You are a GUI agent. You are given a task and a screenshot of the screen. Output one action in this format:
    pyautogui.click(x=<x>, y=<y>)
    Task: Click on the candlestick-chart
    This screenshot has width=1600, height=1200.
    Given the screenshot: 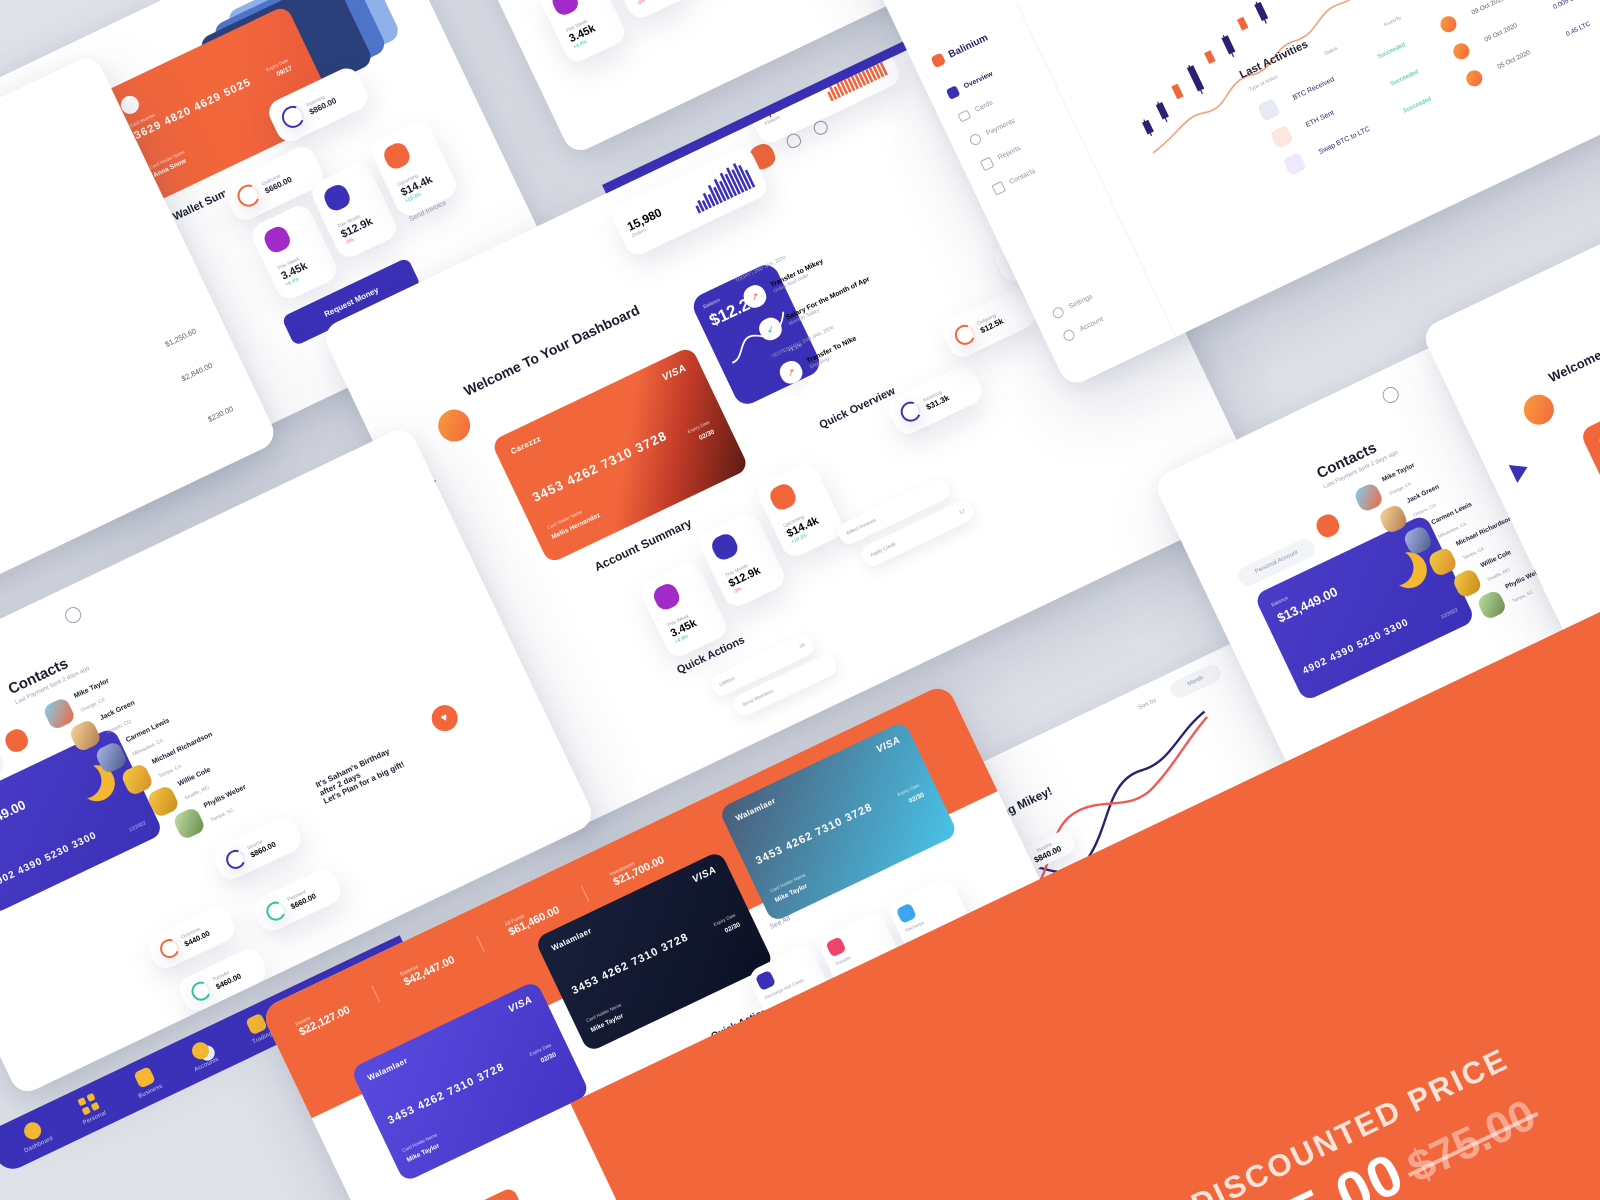 What is the action you would take?
    pyautogui.click(x=1308, y=77)
    